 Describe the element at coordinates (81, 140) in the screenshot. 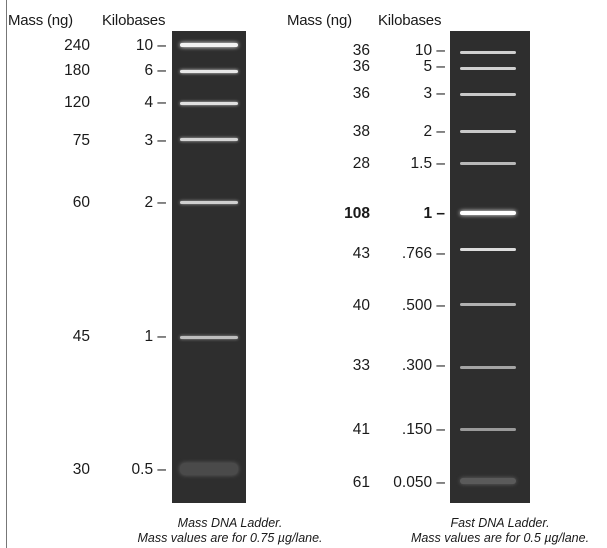

I see `mass-value: 75` at that location.